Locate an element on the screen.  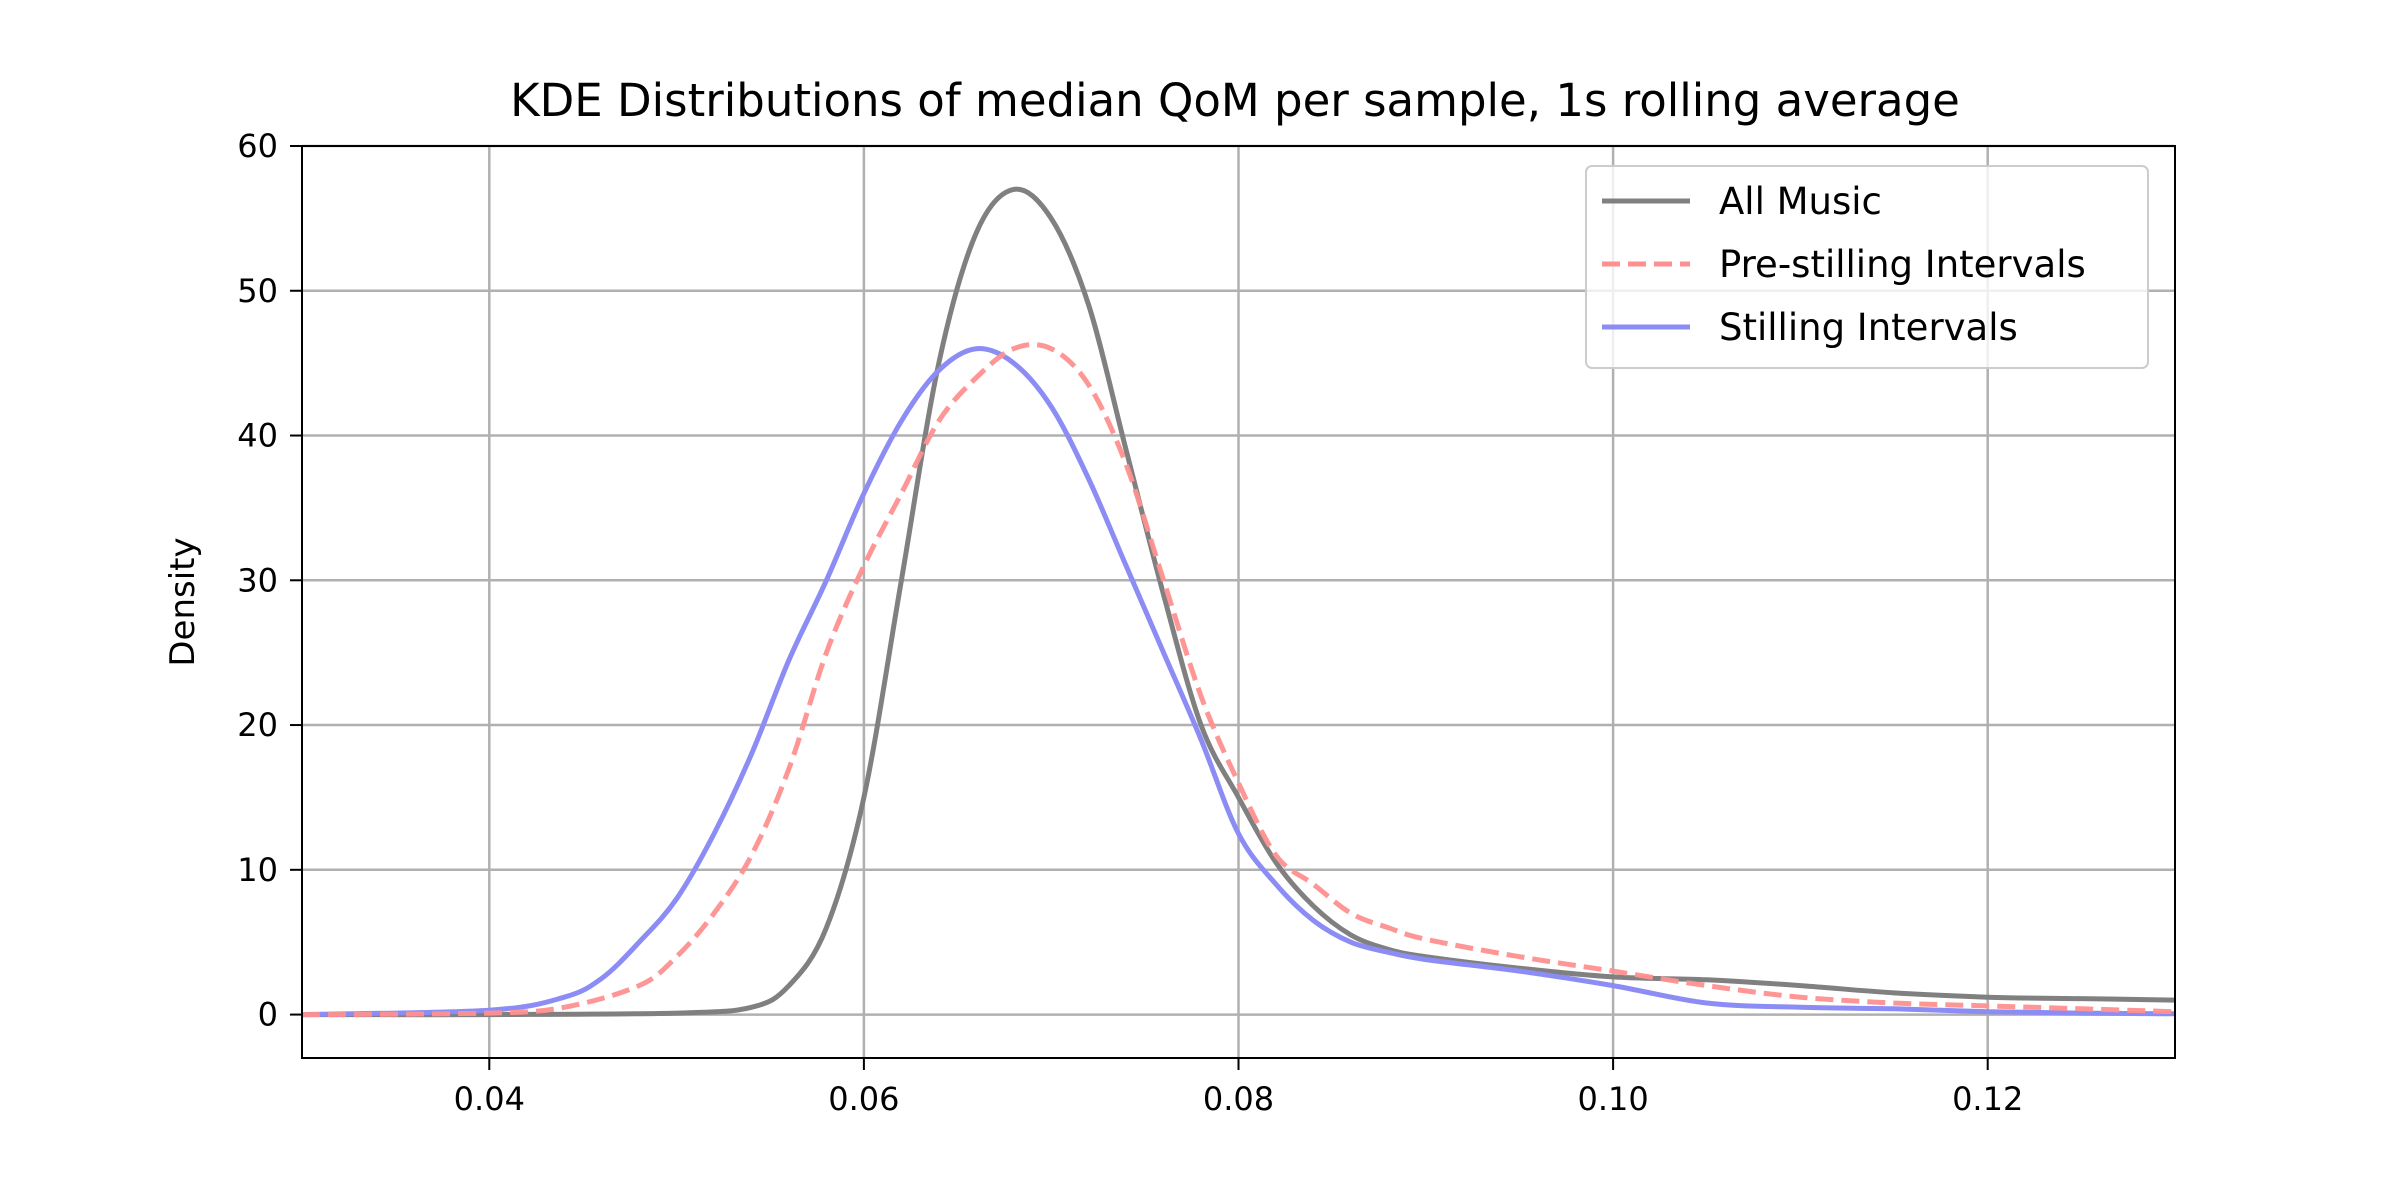
y-tick-label: 20 is located at coordinates (257, 725).